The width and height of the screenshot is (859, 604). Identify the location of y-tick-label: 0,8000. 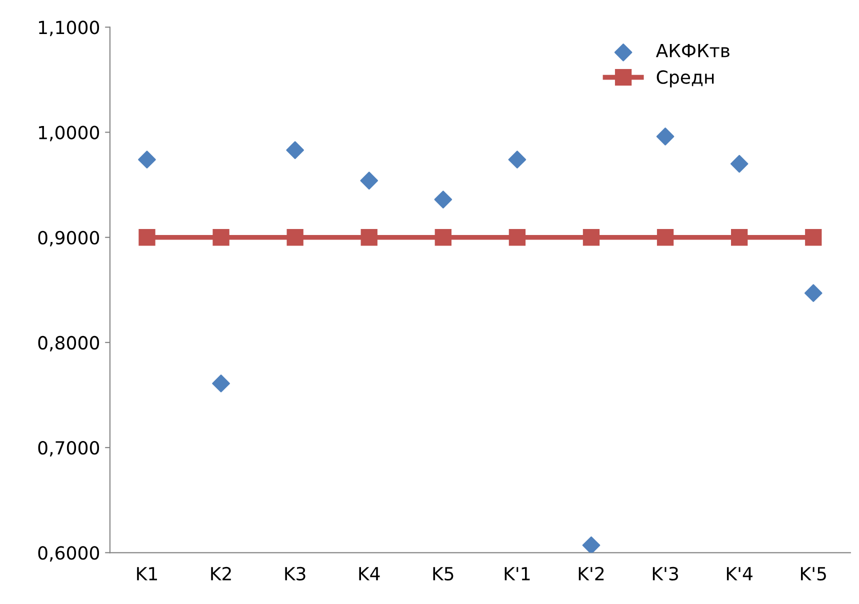
(69, 344).